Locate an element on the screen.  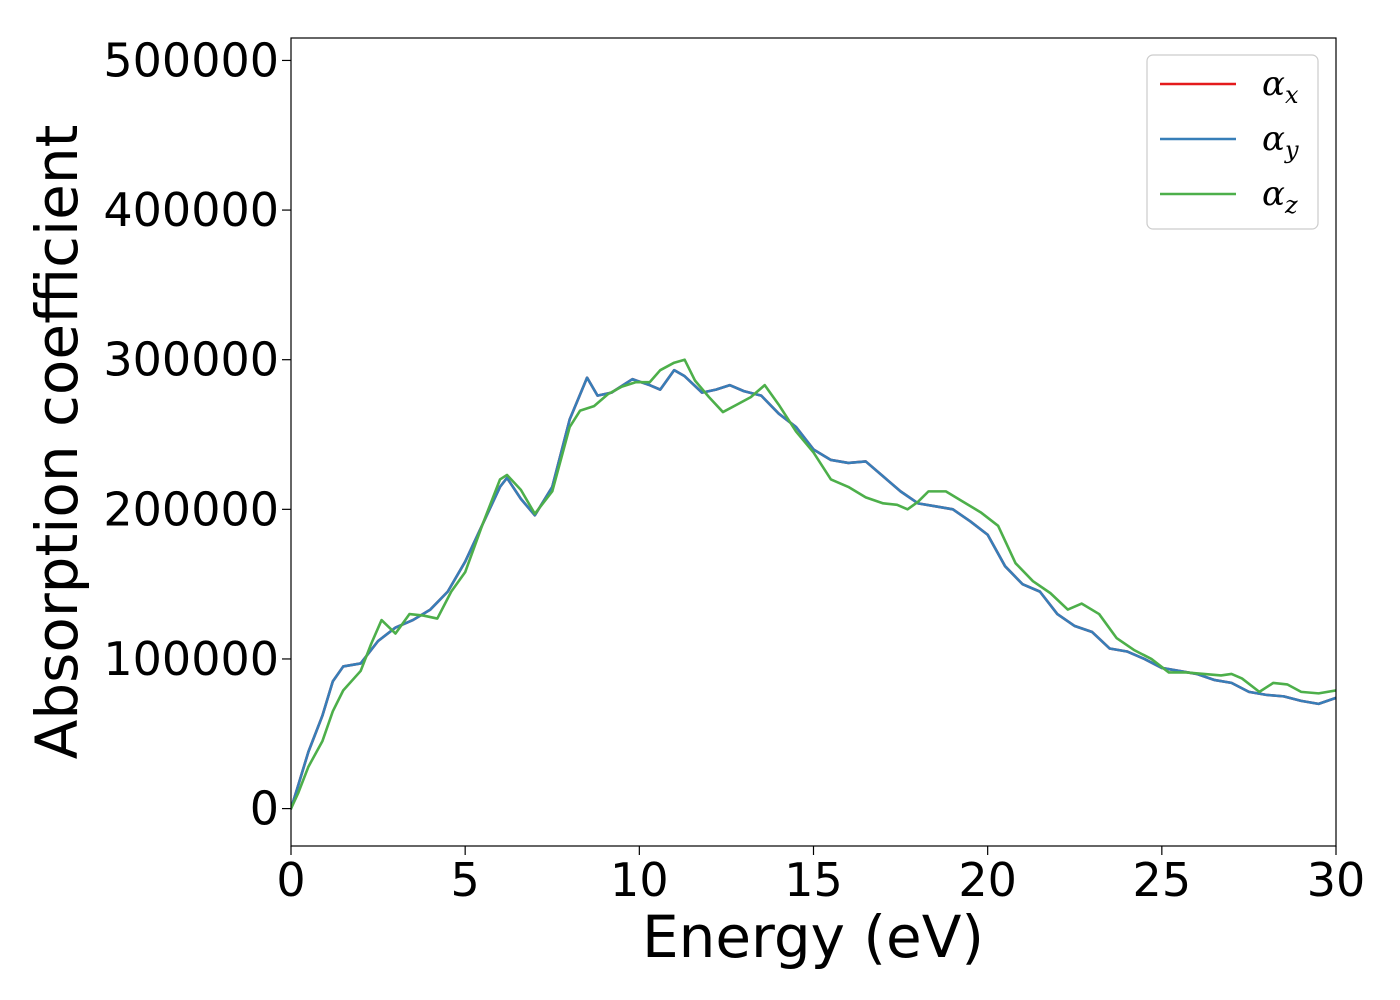
y-tick-label: 500000 is located at coordinates (191, 60).